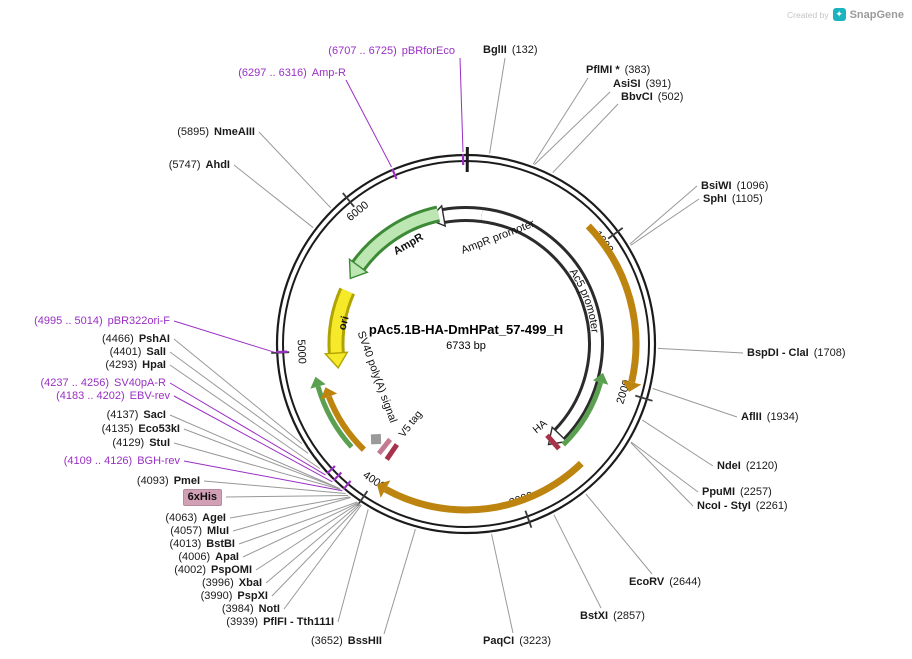 Image resolution: width=912 pixels, height=659 pixels. Describe the element at coordinates (282, 352) in the screenshot. I see `primer-site-pbr322ori-f` at that location.